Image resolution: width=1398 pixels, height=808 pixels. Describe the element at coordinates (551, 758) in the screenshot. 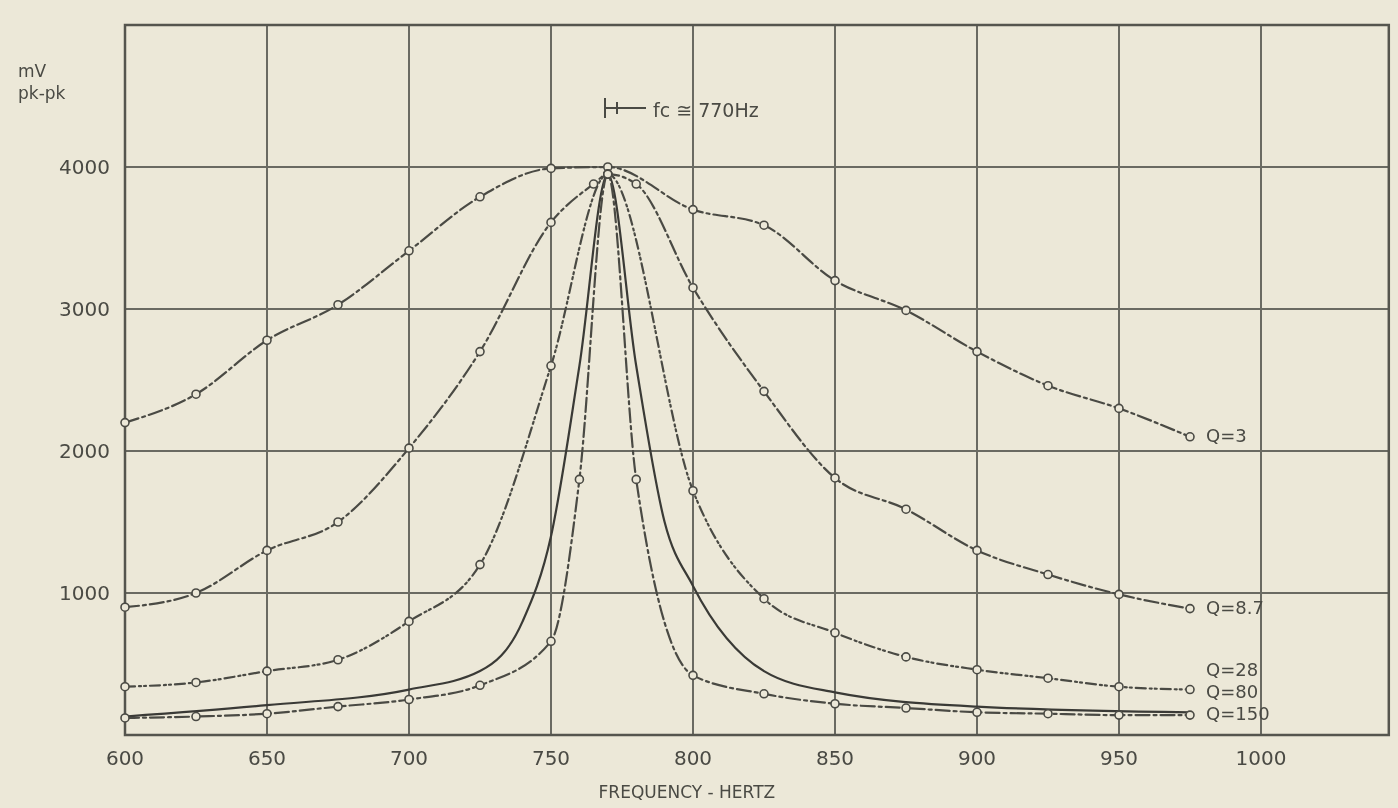

I see `x-tick-label: 750` at that location.